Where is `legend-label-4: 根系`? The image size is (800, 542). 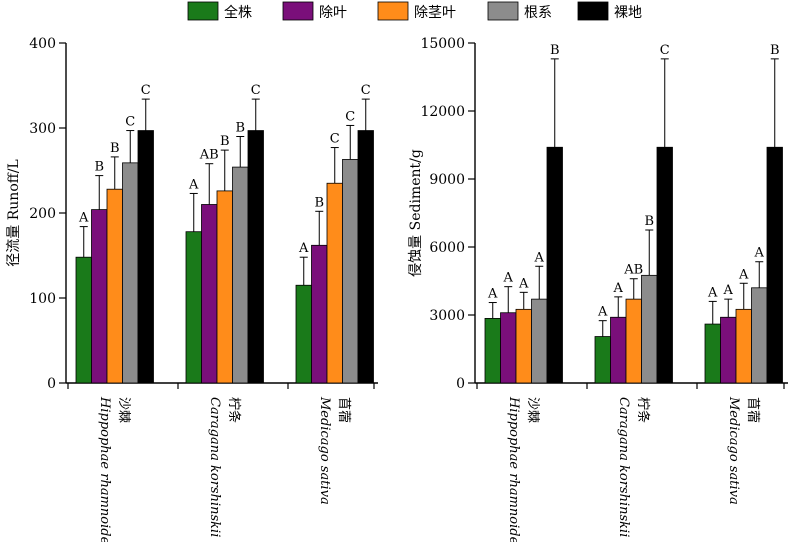 legend-label-4: 根系 is located at coordinates (538, 13).